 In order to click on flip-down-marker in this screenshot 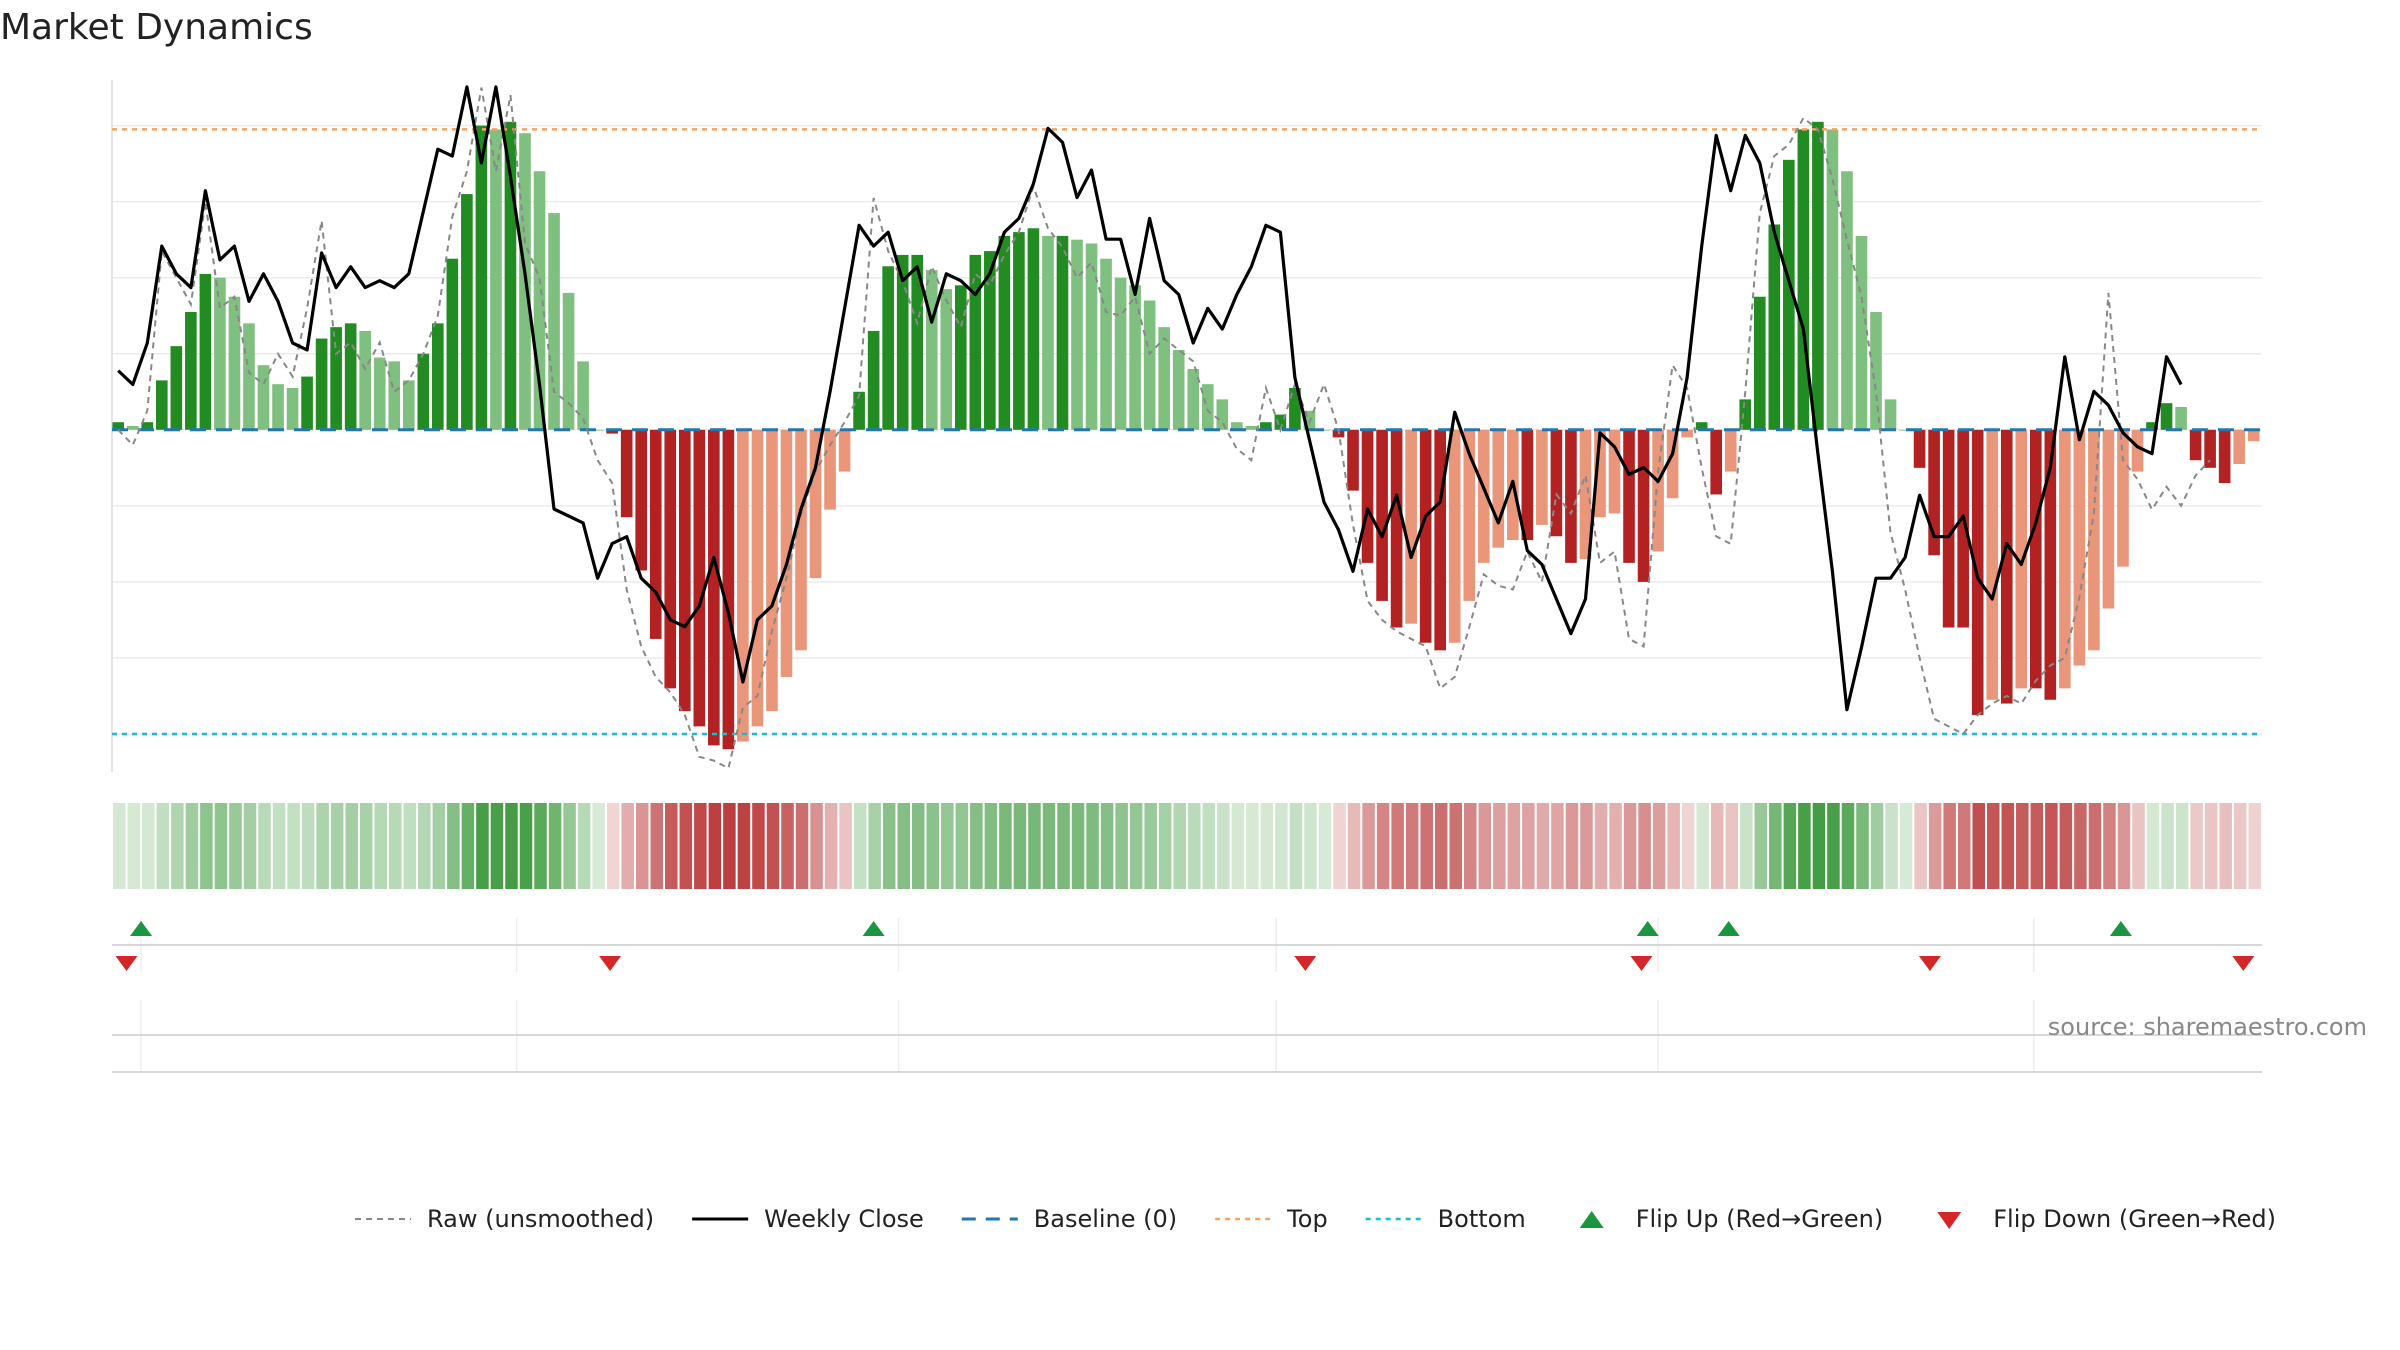, I will do `click(610, 963)`.